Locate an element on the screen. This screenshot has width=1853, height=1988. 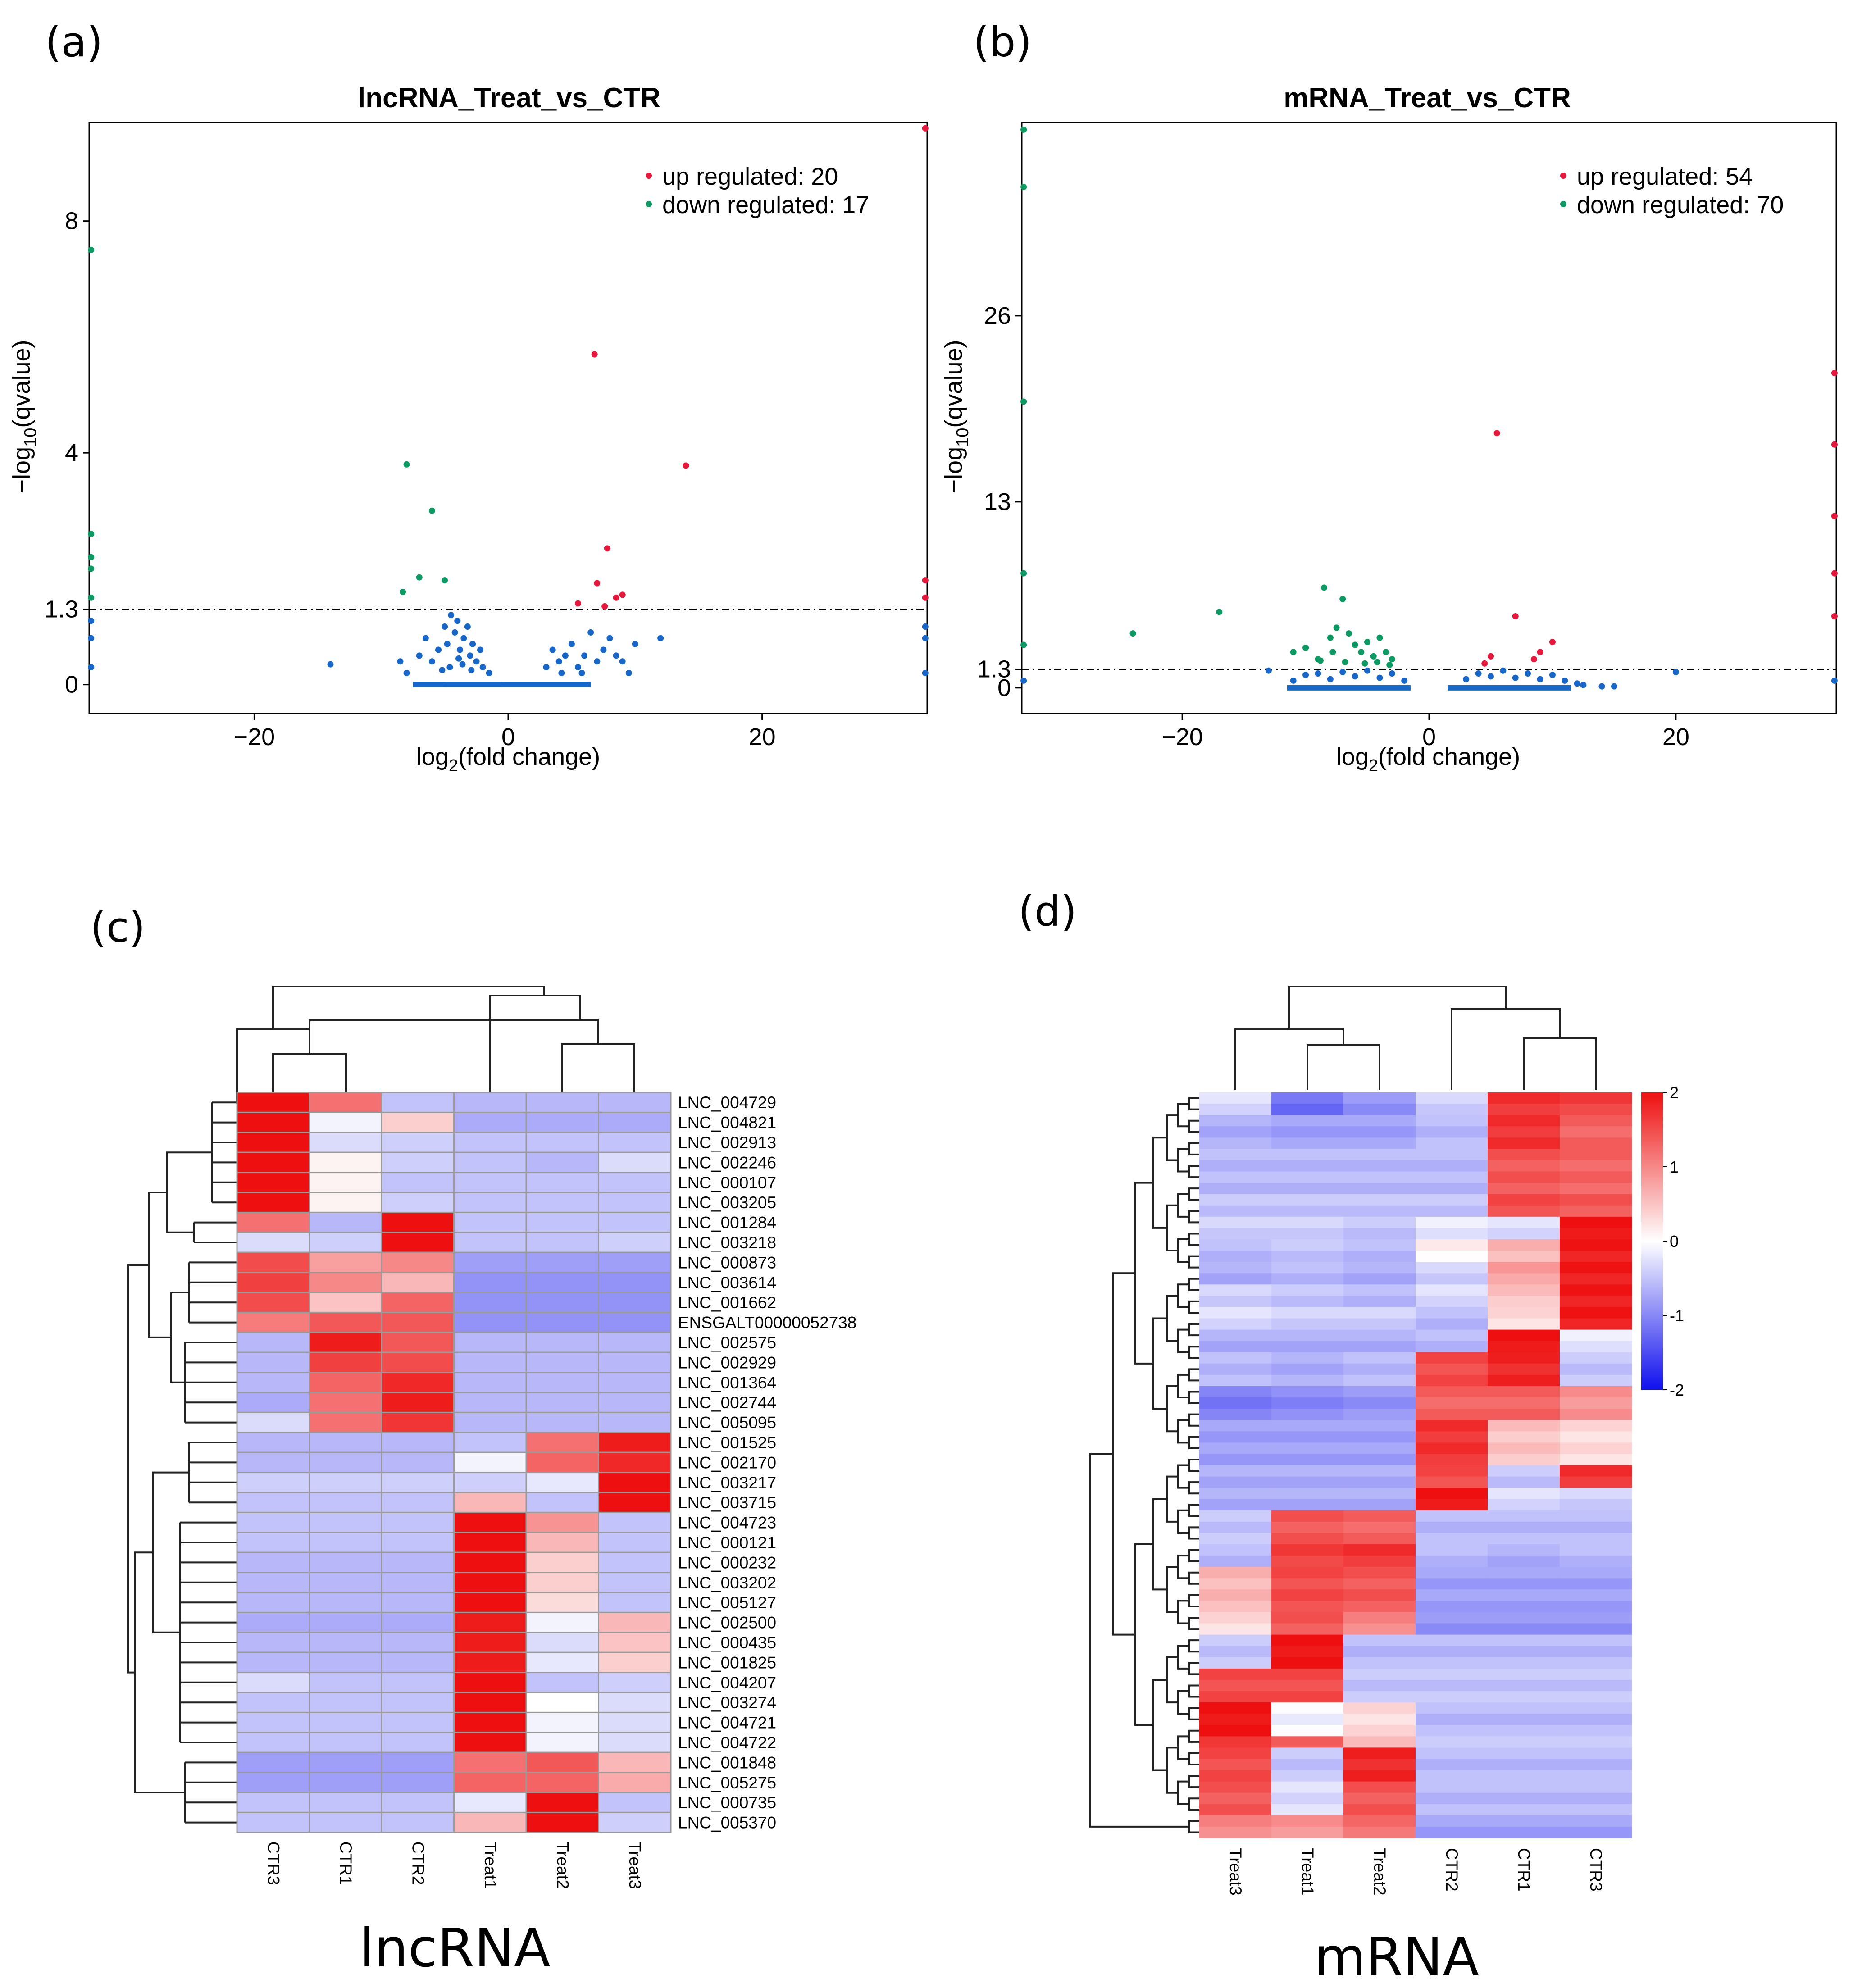
volcano-a-ylabel: −log10(qvalue) is located at coordinates (24, 417).